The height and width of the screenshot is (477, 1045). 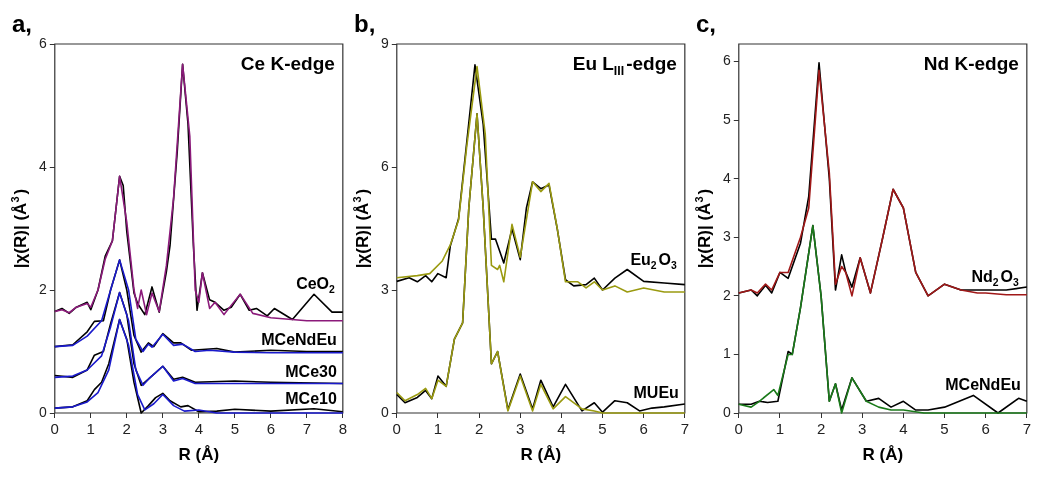 I want to click on y-tick-label: 9, so click(x=384, y=42).